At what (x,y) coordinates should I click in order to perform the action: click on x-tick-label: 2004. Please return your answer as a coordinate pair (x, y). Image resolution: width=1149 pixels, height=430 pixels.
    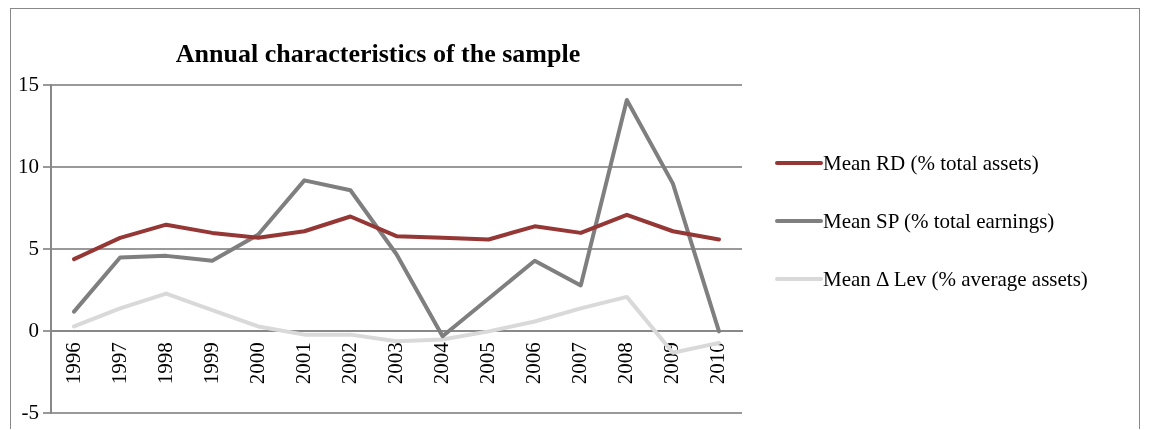
    Looking at the image, I should click on (441, 363).